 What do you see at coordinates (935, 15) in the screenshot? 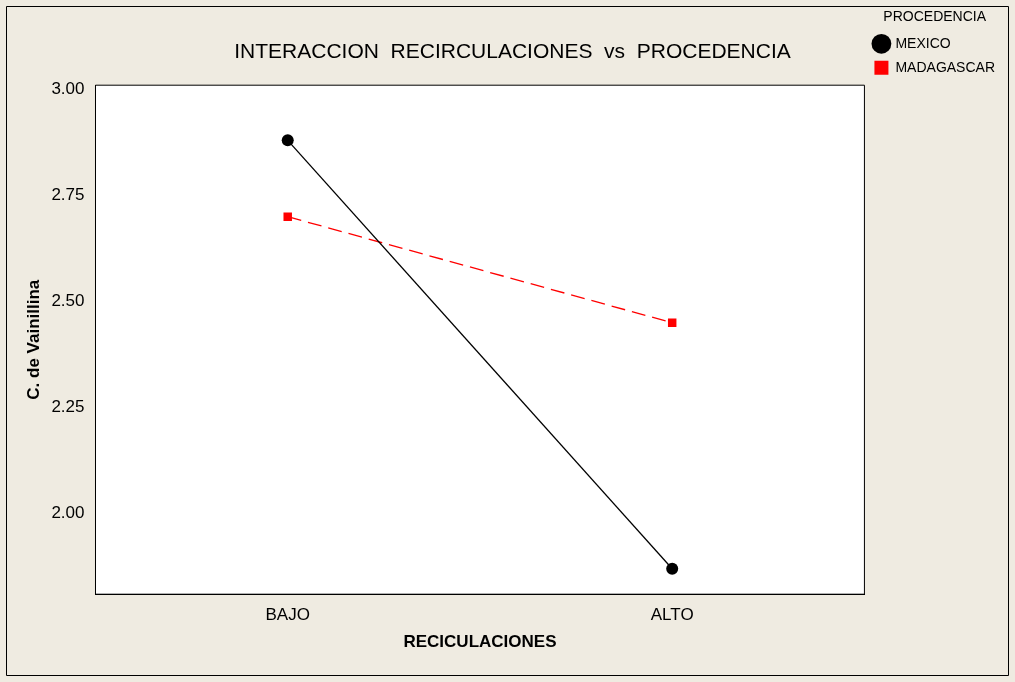
I see `legend-title: PROCEDENCIA` at bounding box center [935, 15].